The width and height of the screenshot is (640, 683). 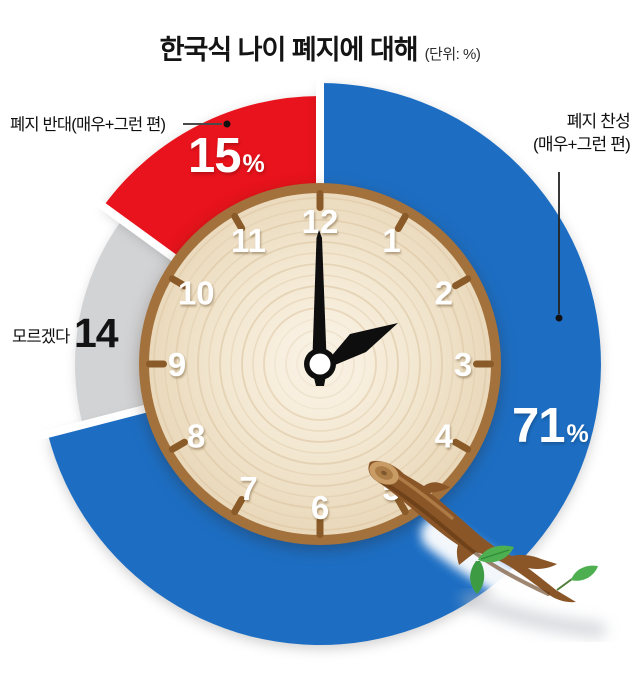 I want to click on favor-label-line1: 폐지 찬성, so click(x=598, y=121).